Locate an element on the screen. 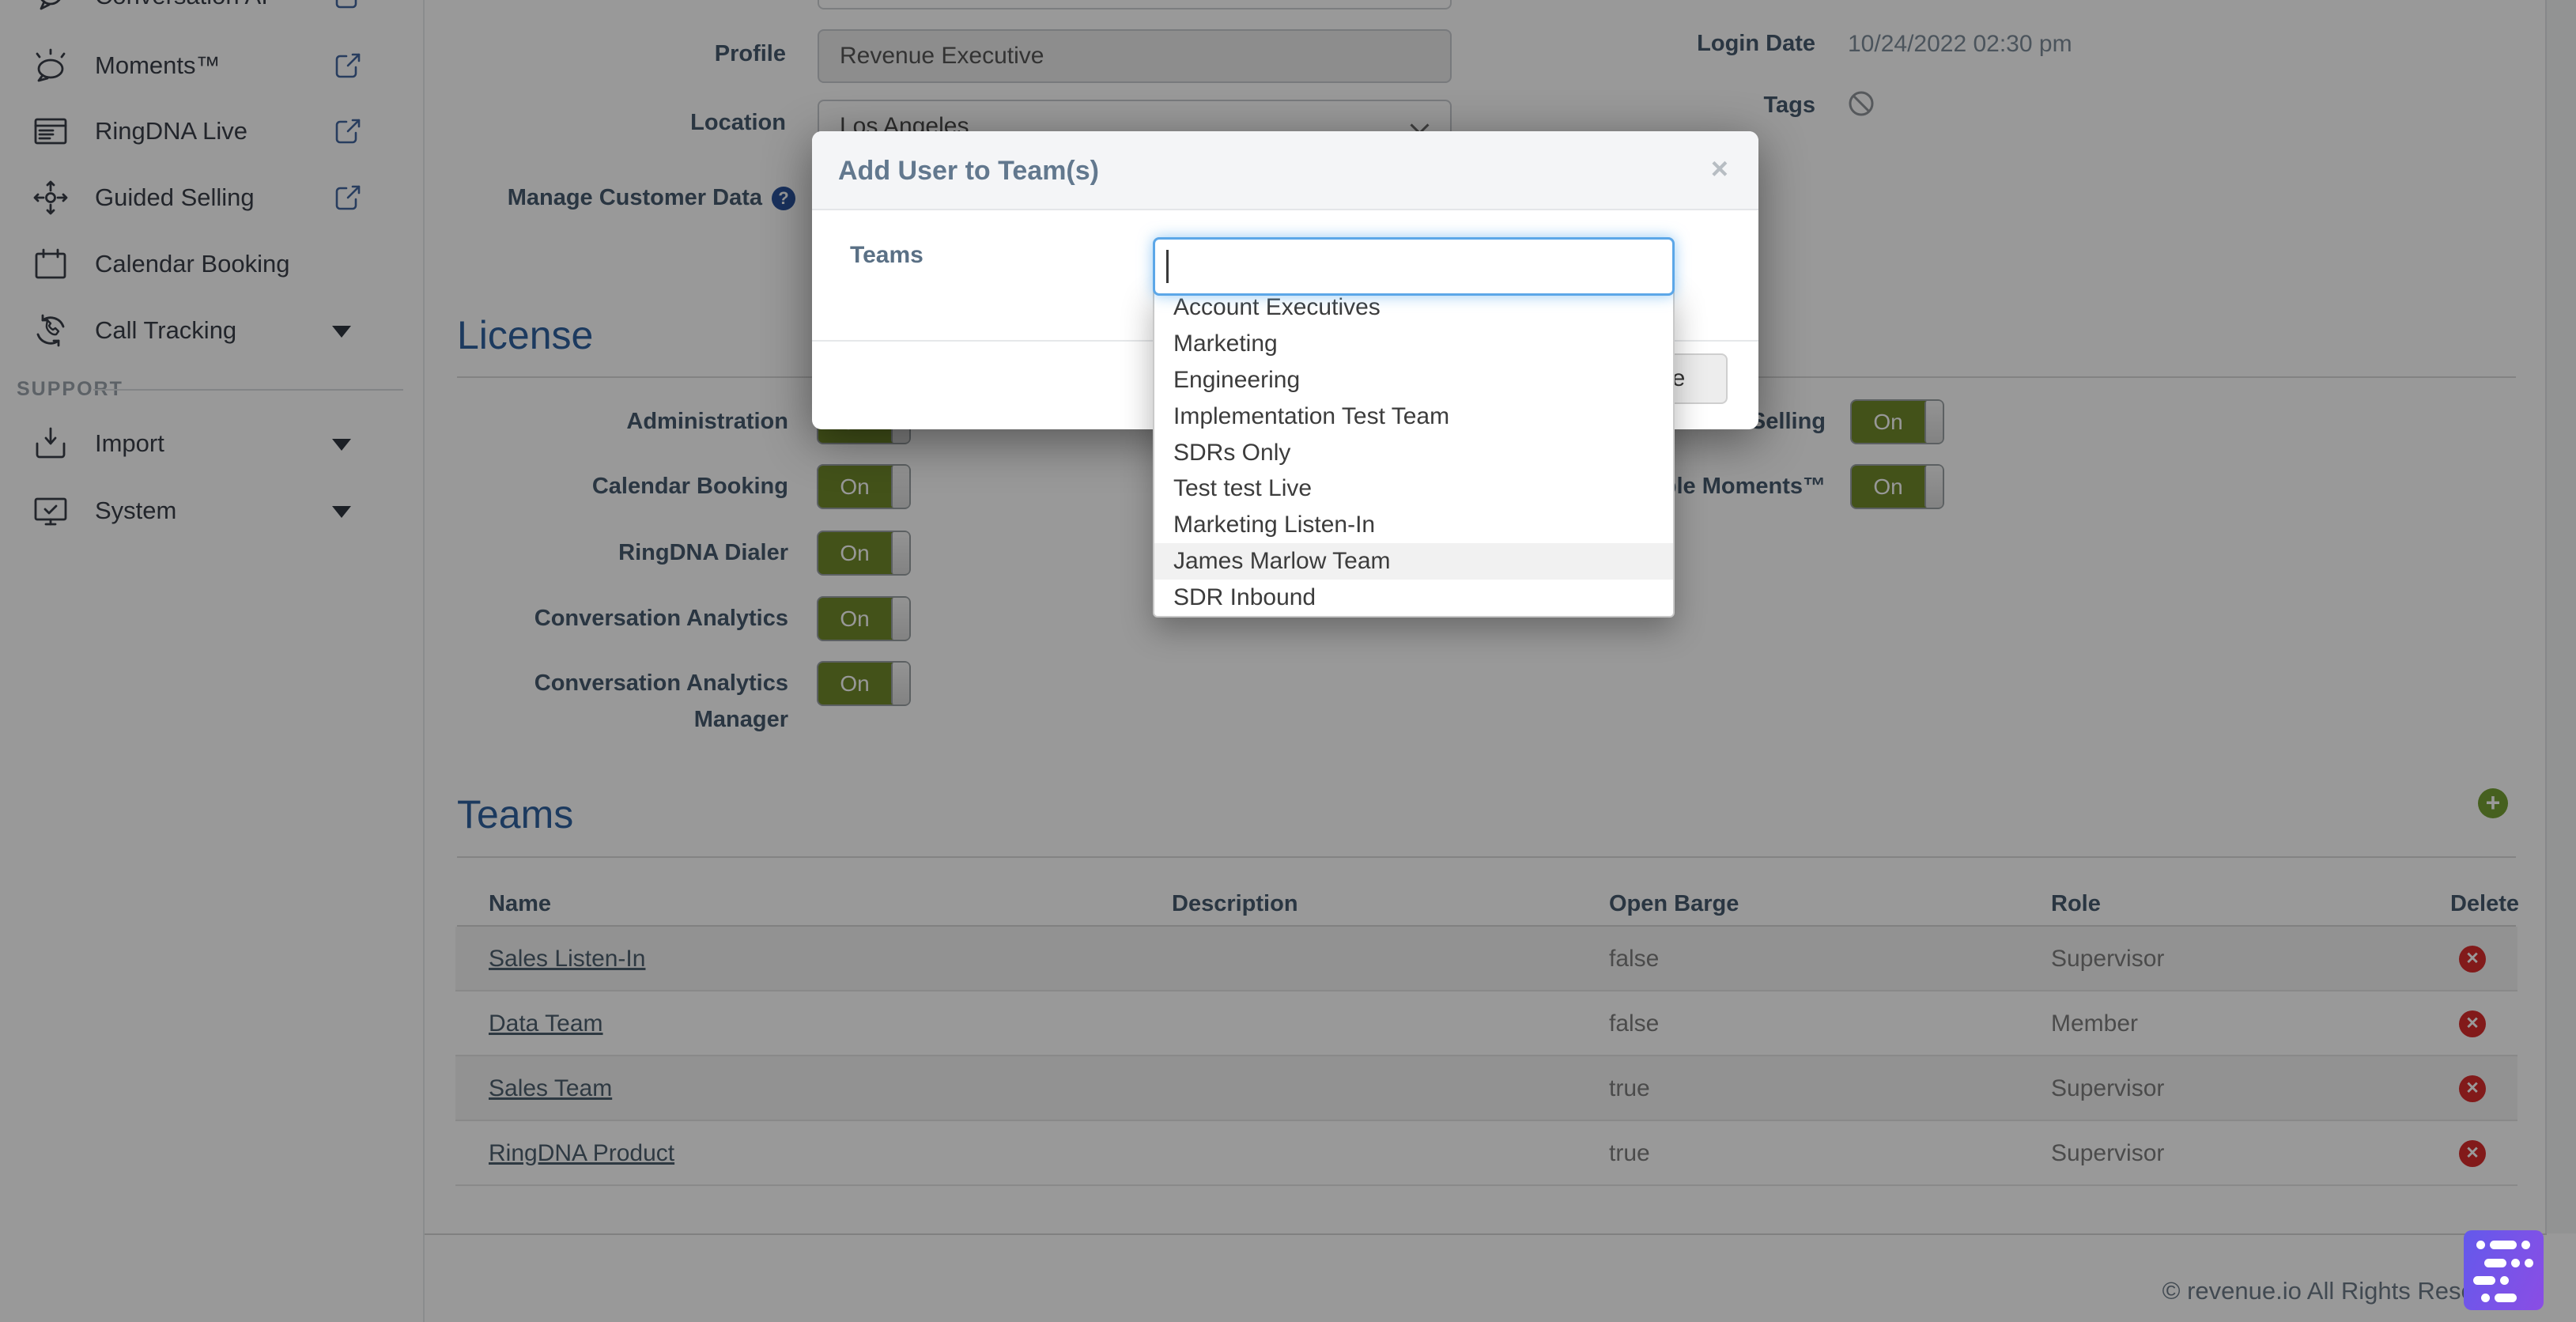 This screenshot has height=1322, width=2576. toggle-conversation-analytics: On is located at coordinates (864, 618).